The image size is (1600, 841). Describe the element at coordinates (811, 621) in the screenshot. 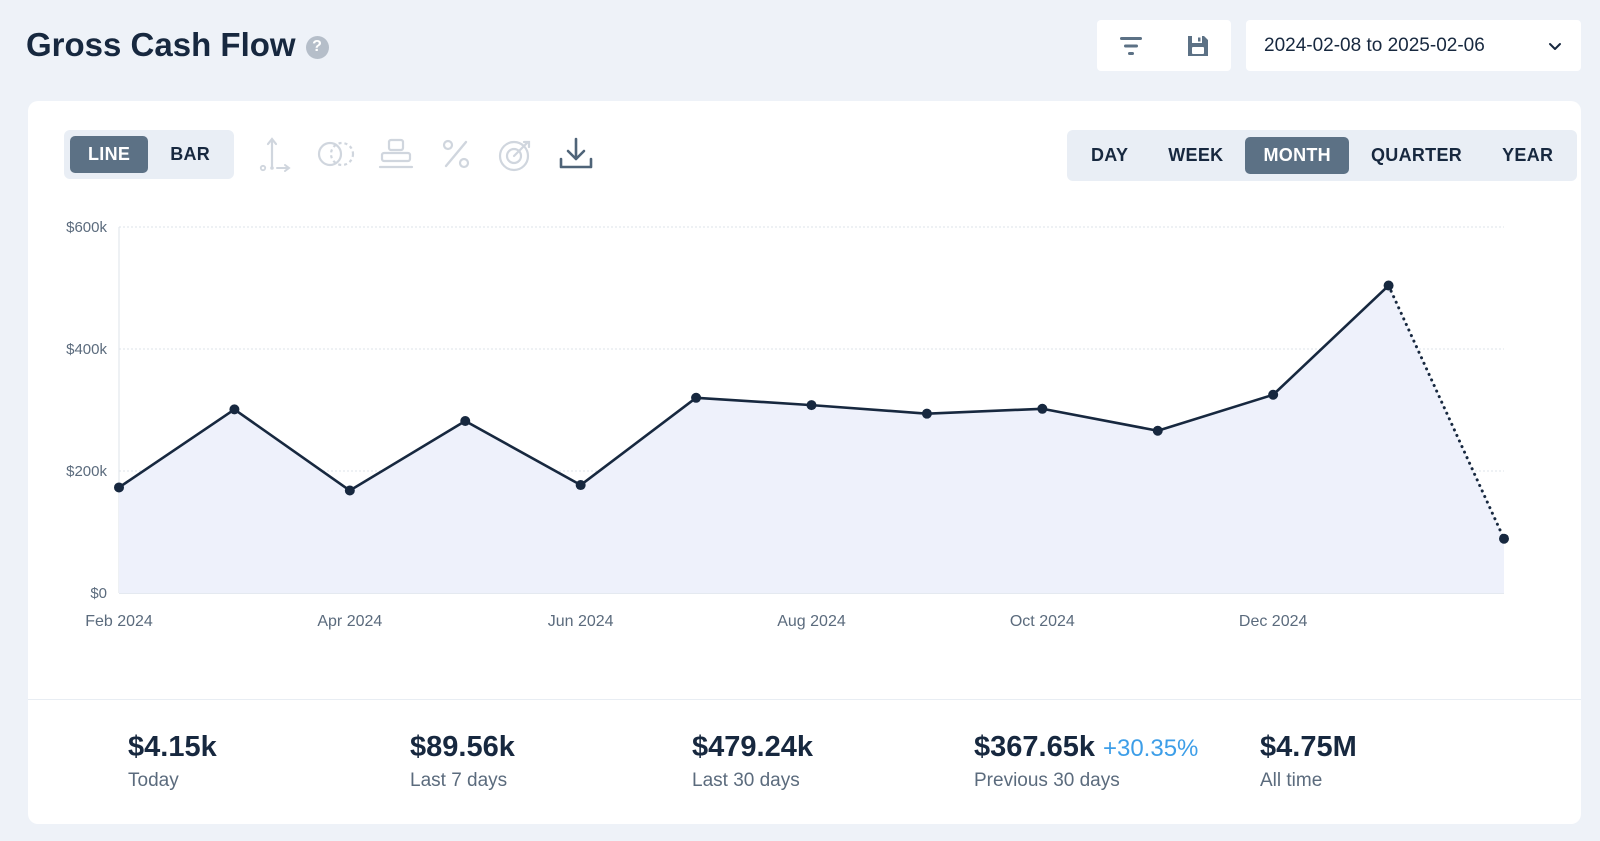

I see `x-tick-label: Aug 2024` at that location.